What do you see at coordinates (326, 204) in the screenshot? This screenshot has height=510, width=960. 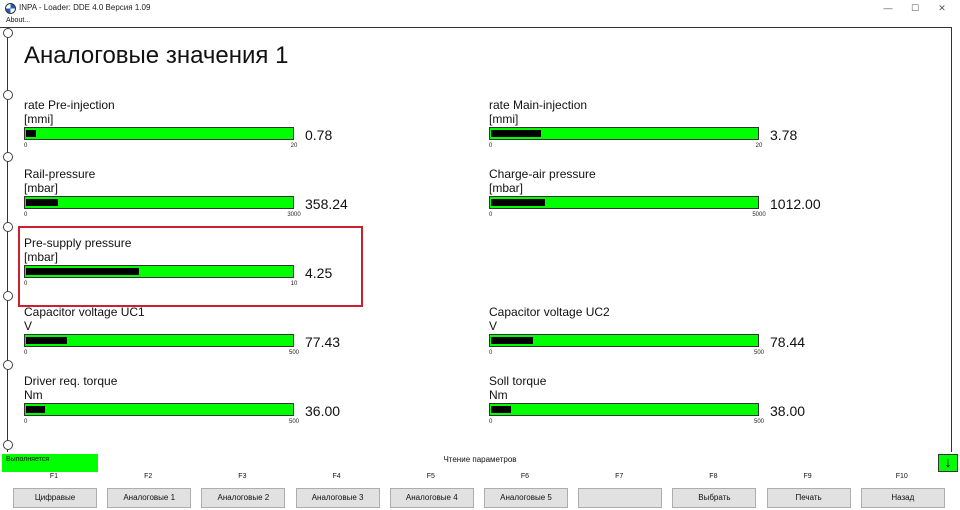 I see `gauge-value: 358.24` at bounding box center [326, 204].